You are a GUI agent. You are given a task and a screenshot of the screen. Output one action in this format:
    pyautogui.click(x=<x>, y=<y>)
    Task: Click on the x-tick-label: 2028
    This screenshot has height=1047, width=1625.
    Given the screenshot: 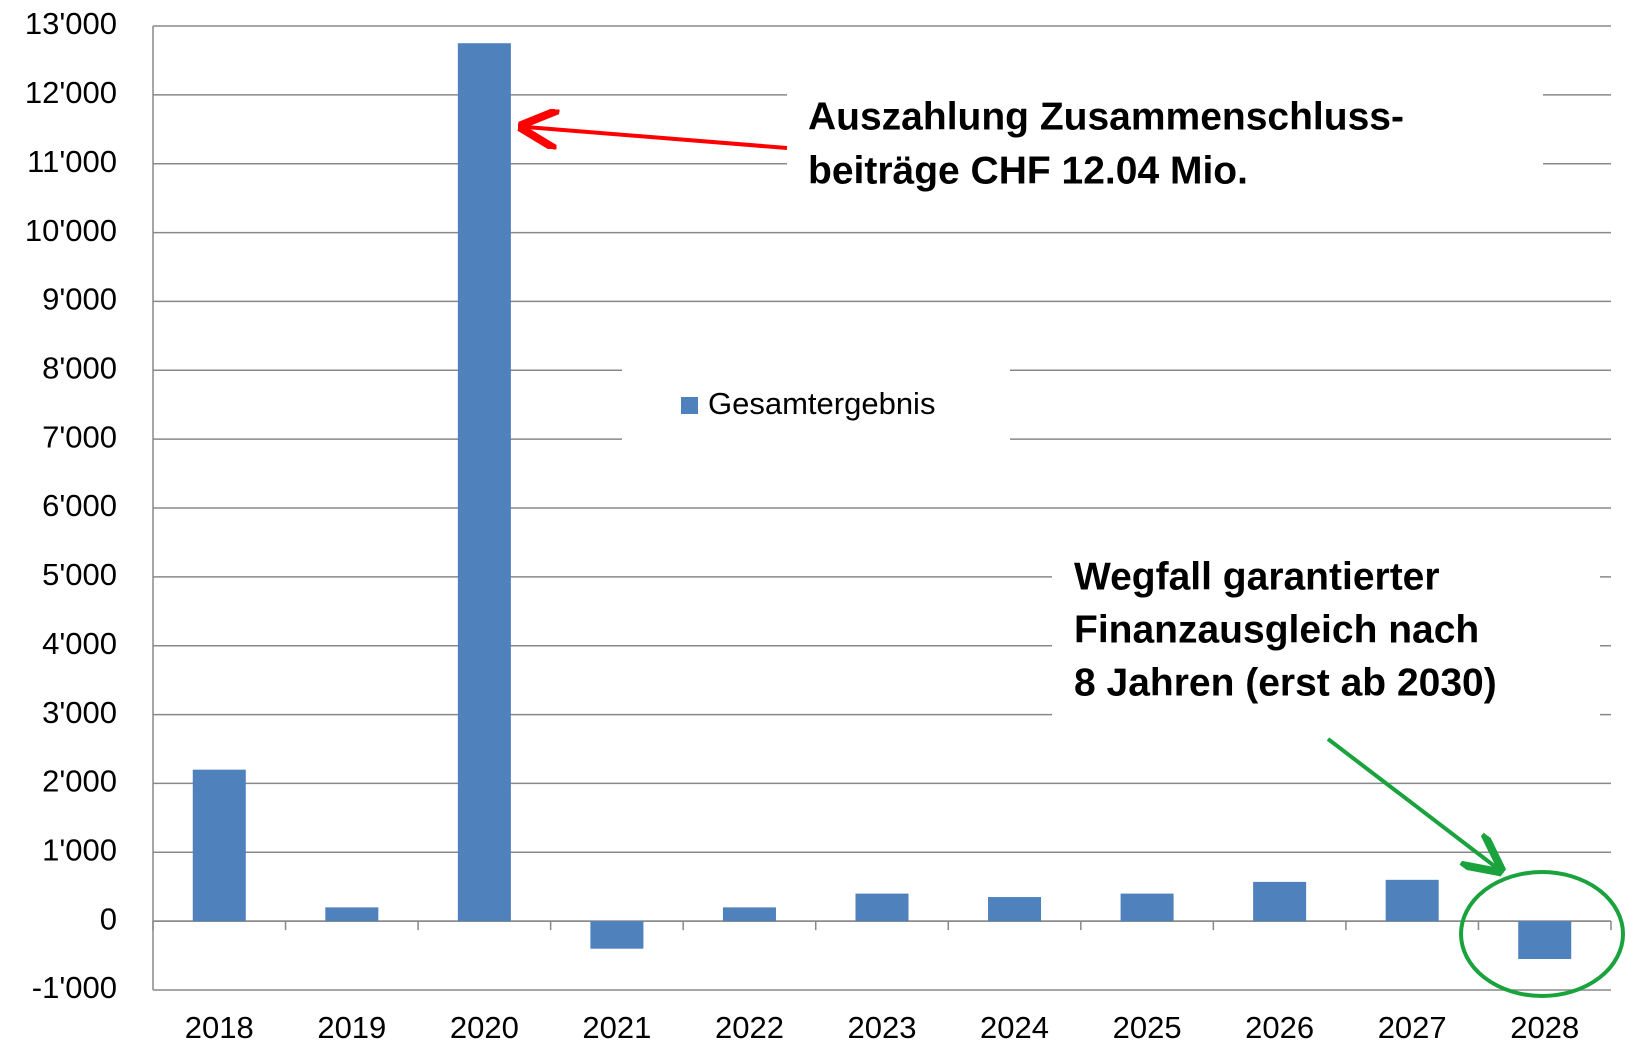 What is the action you would take?
    pyautogui.click(x=1544, y=1027)
    